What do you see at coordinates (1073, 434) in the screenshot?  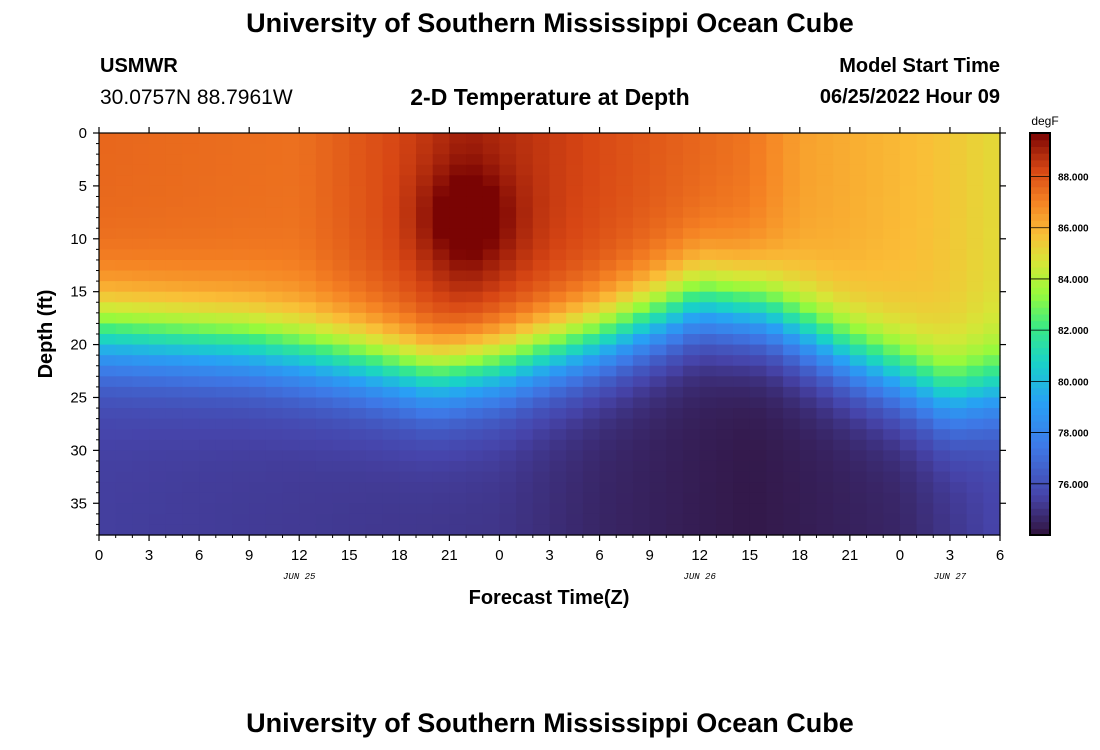 I see `colorbar-tick-label: 78.000` at bounding box center [1073, 434].